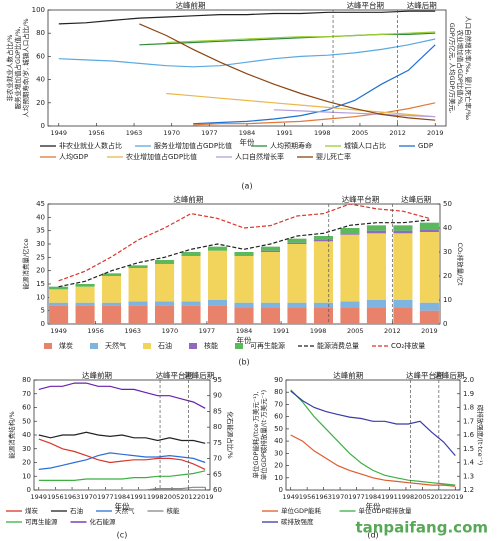  What do you see at coordinates (38, 10) in the screenshot?
I see `y-tick-label: 100` at bounding box center [38, 10].